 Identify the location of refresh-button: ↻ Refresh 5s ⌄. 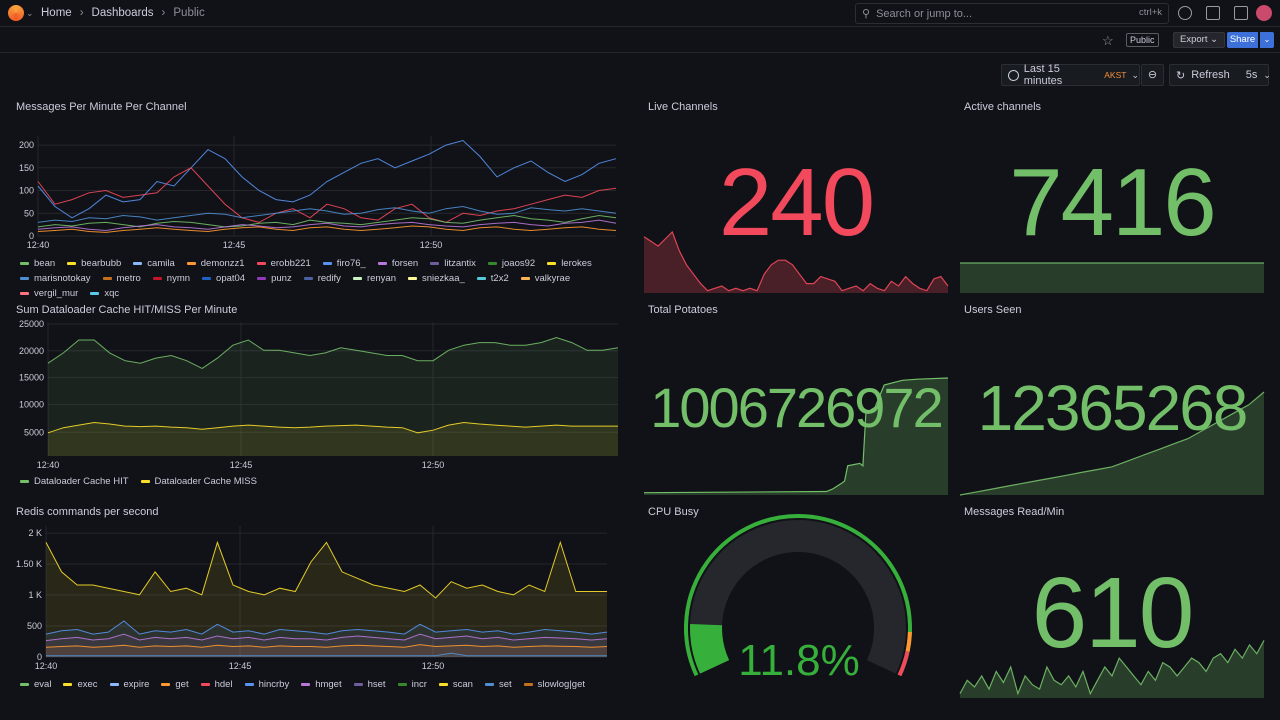
(1220, 75).